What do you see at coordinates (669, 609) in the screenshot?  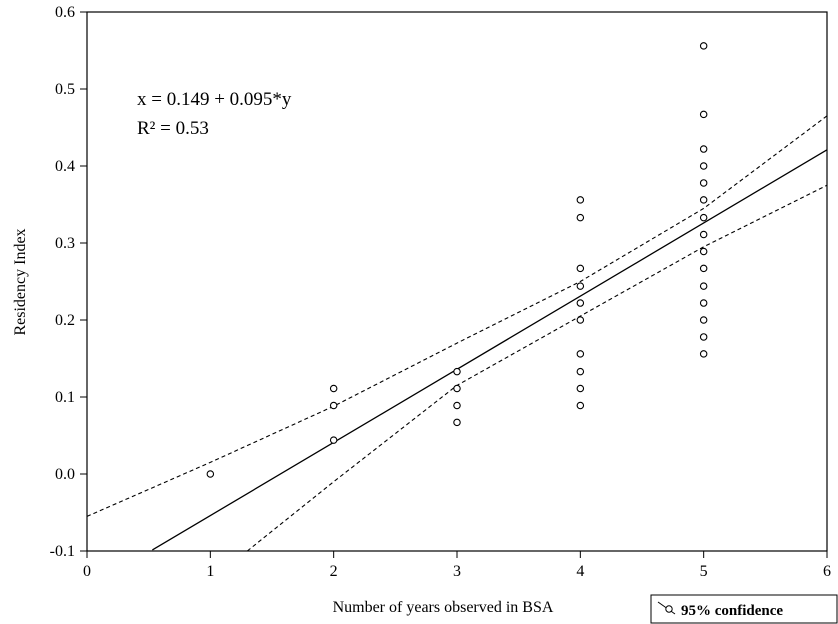 I see `legend-marker-icon` at bounding box center [669, 609].